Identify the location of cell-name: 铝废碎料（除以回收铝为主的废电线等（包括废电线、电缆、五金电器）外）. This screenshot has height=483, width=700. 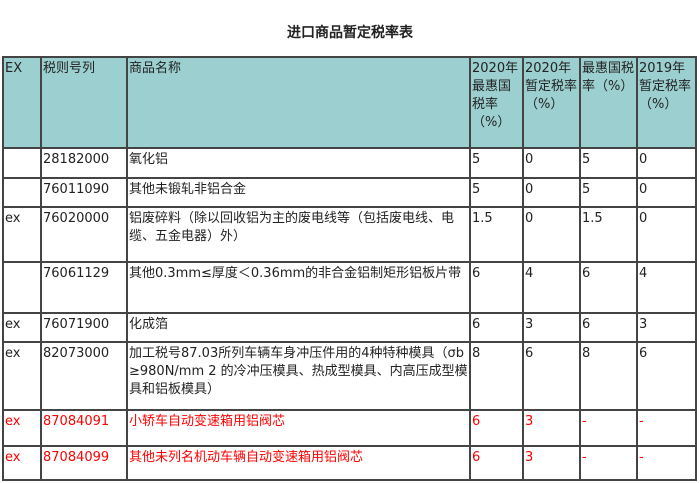
(298, 234).